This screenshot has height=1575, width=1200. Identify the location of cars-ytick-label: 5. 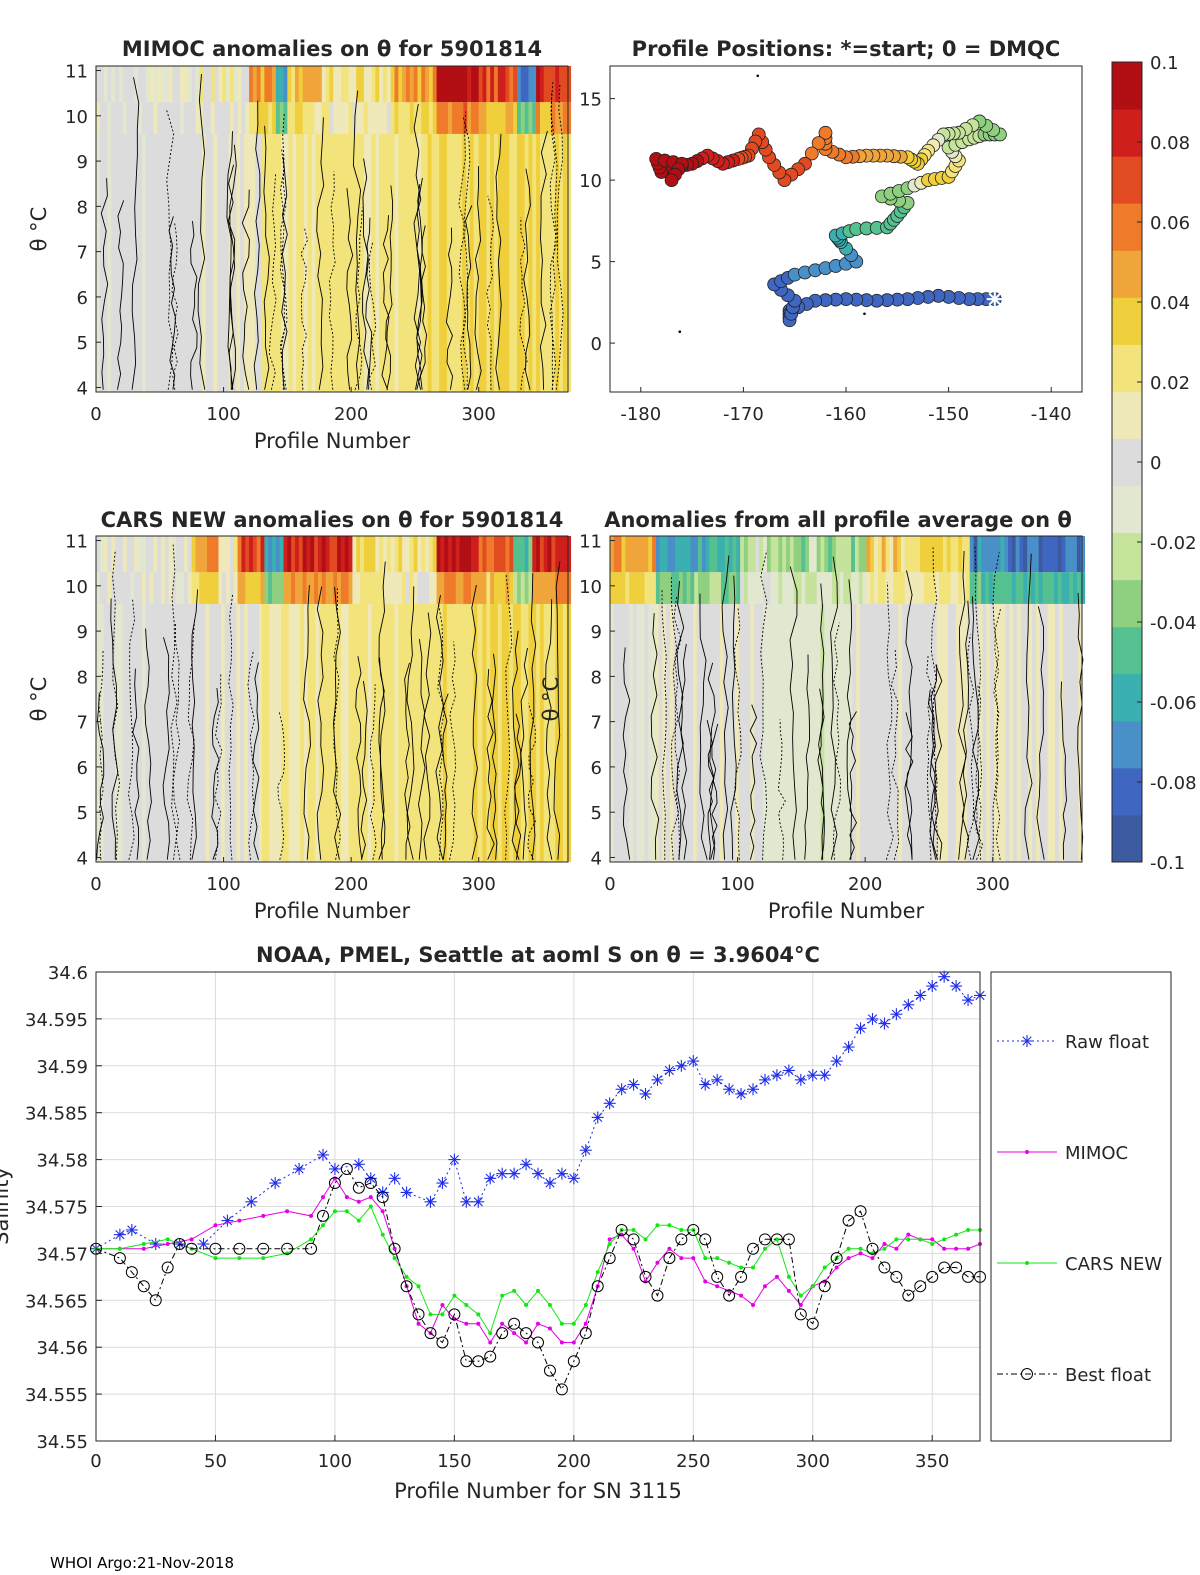
(82, 813).